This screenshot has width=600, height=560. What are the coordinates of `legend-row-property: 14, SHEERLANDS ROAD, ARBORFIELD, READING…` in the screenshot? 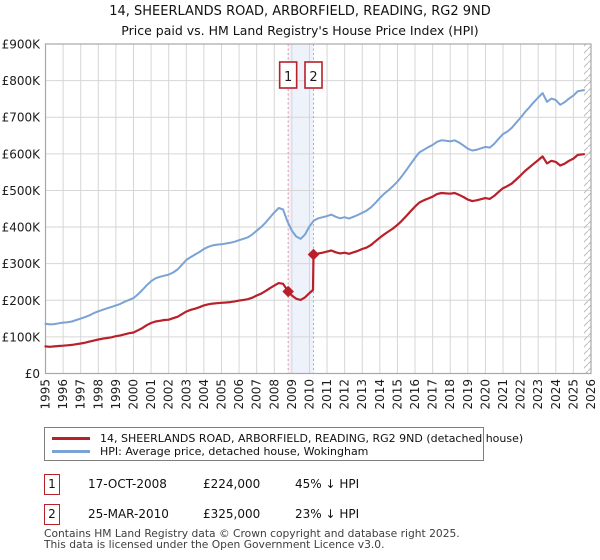 It's located at (287, 438).